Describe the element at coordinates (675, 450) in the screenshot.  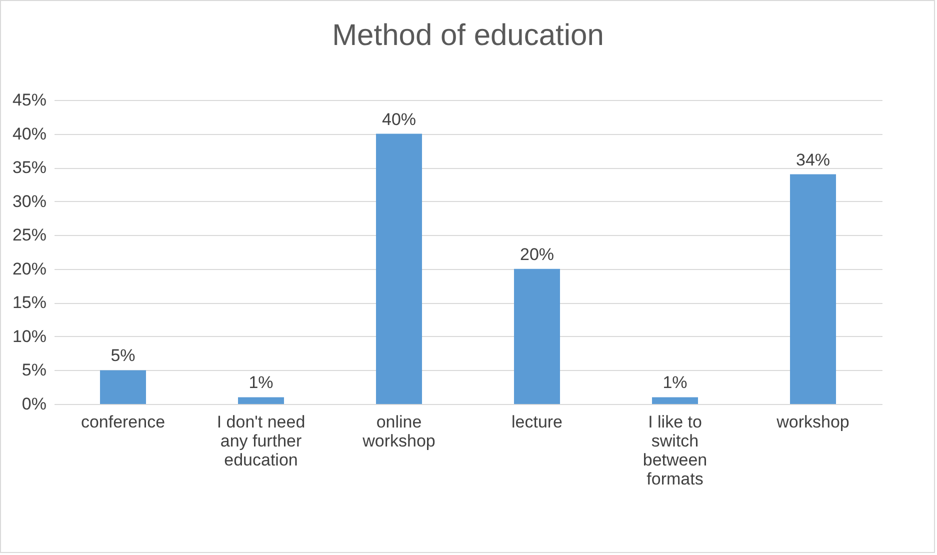
I see `x-tick-label: I like to switch between formats` at that location.